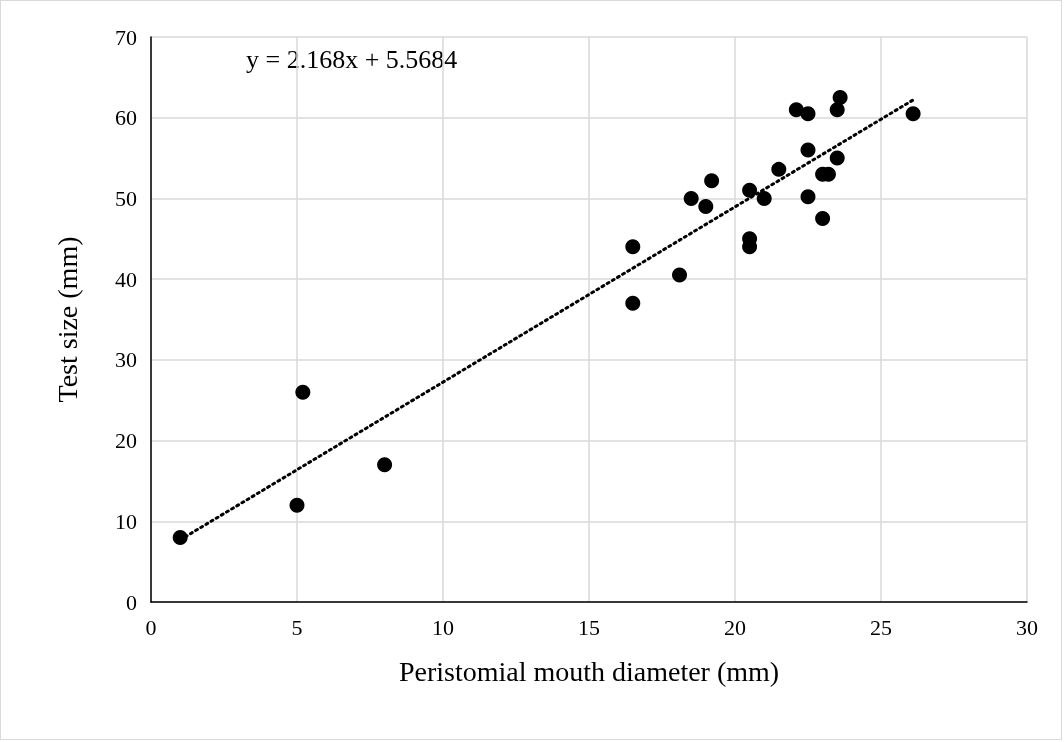  What do you see at coordinates (126, 118) in the screenshot?
I see `y-tick-label: 60` at bounding box center [126, 118].